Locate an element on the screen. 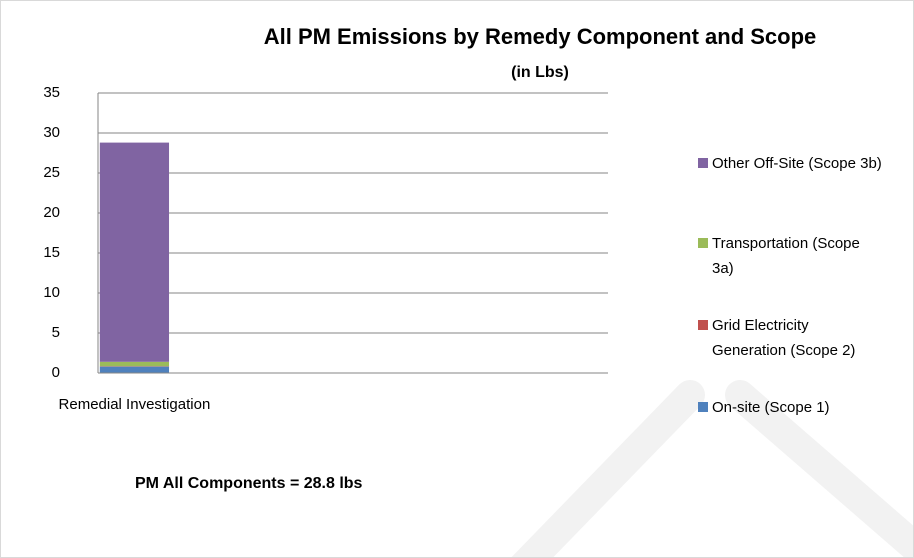 The image size is (914, 558). legend-label: Grid Electricity Generation (Scope 2) is located at coordinates (784, 338).